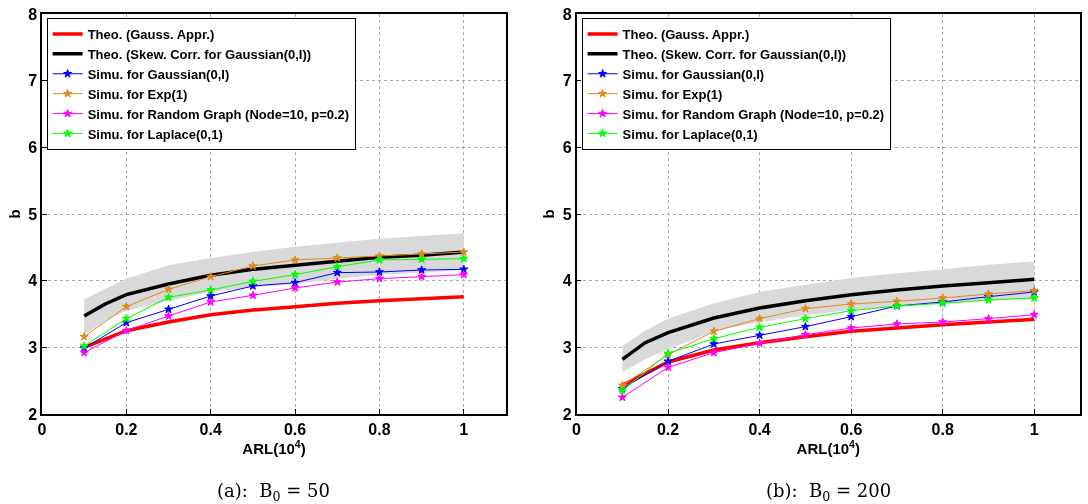 This screenshot has width=1088, height=504. What do you see at coordinates (829, 492) in the screenshot?
I see `text: (b): B$_{0}$ = 200` at bounding box center [829, 492].